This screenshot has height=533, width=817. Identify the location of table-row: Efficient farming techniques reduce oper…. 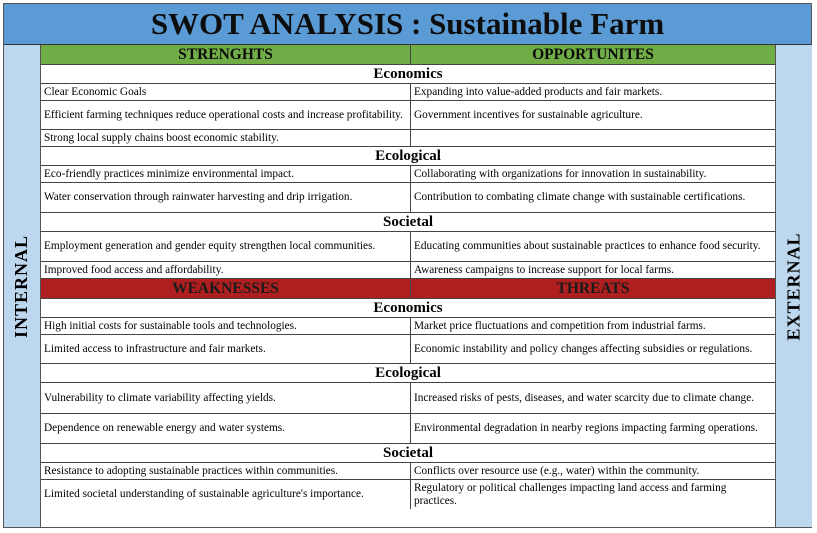
(408, 115).